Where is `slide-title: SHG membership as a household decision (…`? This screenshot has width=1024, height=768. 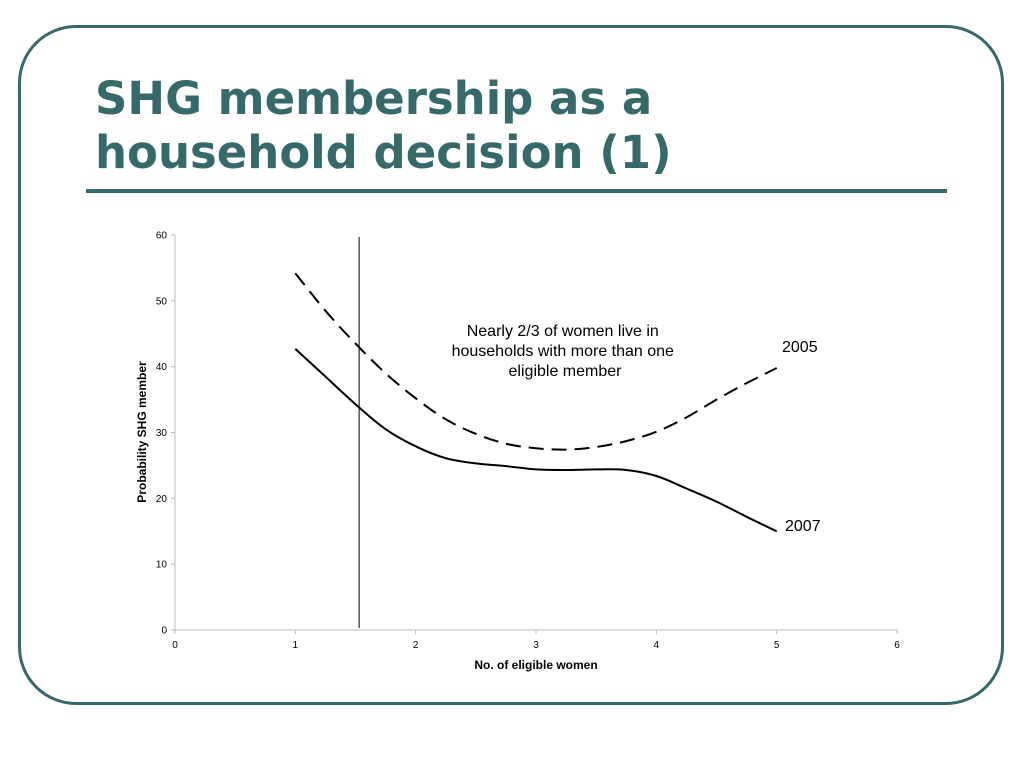
slide-title: SHG membership as a household decision (… is located at coordinates (383, 126).